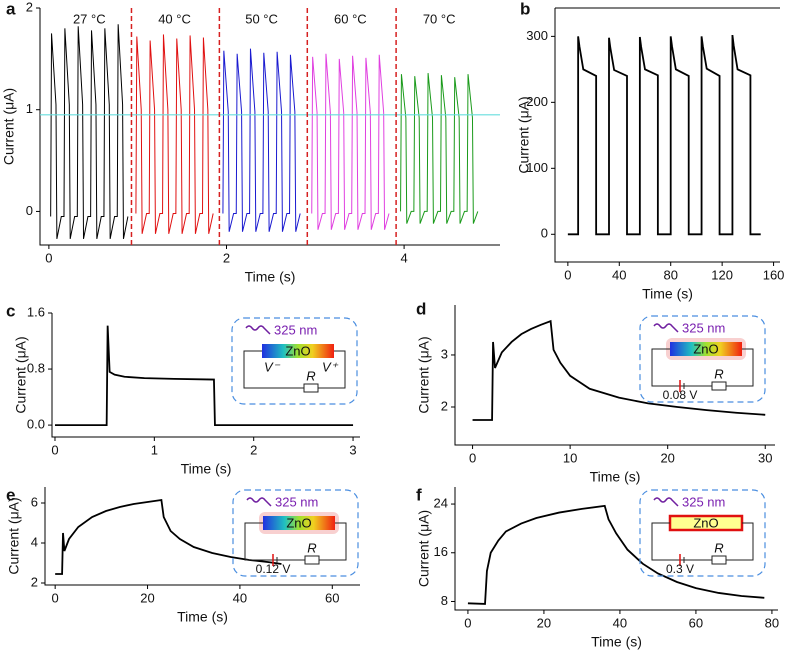 The width and height of the screenshot is (788, 659). I want to click on panel-letter: e, so click(10, 494).